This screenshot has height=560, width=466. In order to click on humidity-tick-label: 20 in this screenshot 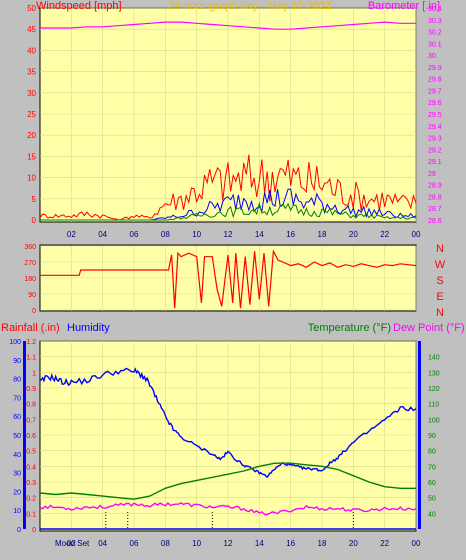, I will do `click(17, 492)`.